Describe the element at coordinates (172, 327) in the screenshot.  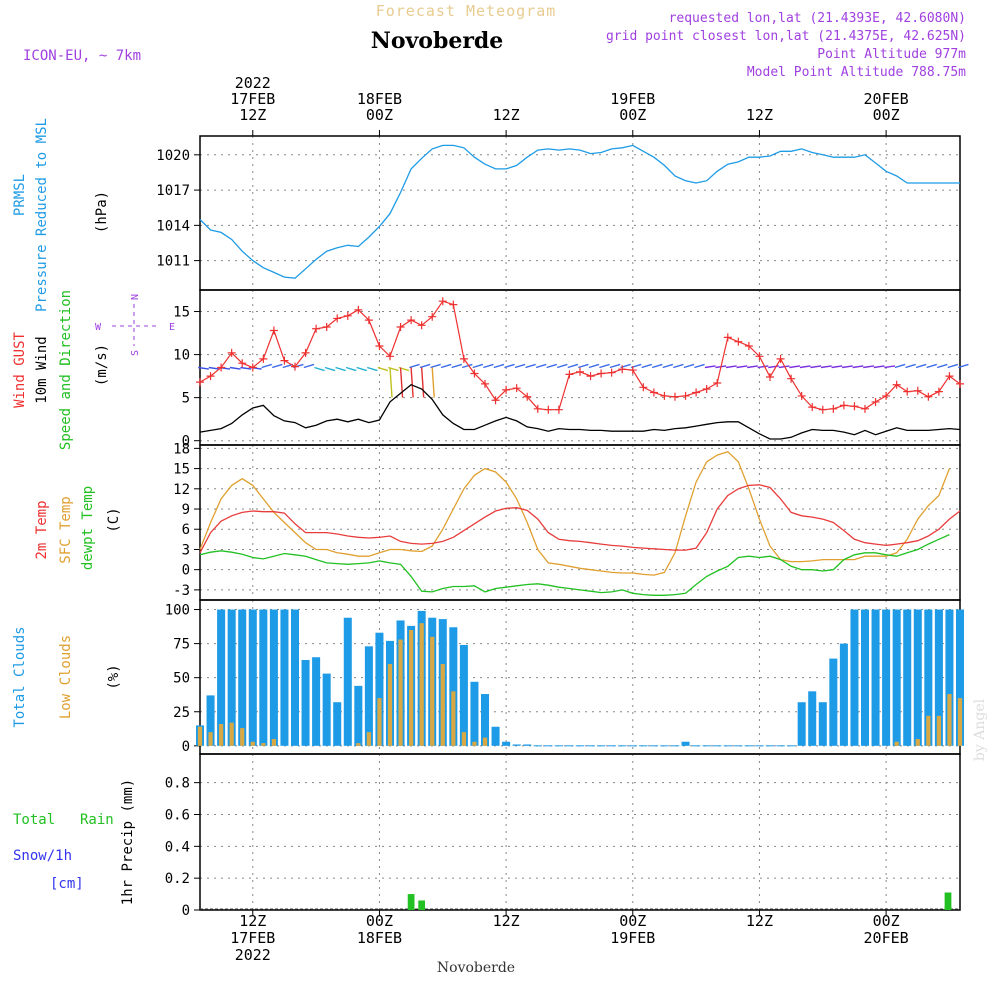
I see `compass-e: E` at that location.